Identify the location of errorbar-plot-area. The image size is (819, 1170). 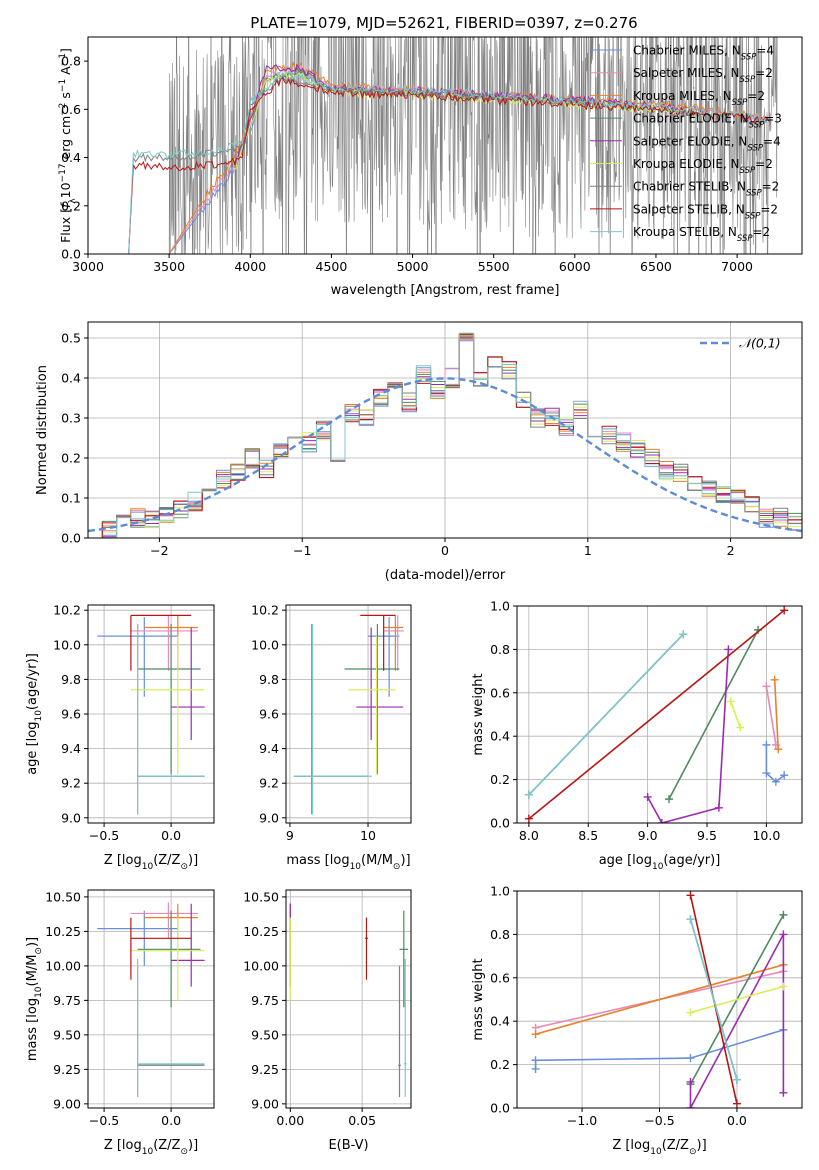
(151, 999).